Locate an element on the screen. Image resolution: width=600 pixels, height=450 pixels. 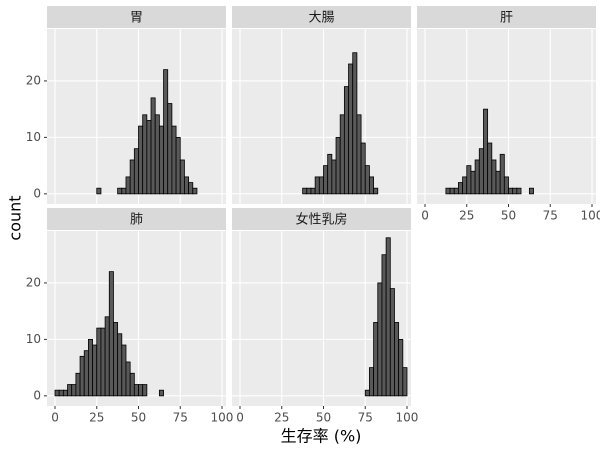
y-tick-label: 20 is located at coordinates (33, 282).